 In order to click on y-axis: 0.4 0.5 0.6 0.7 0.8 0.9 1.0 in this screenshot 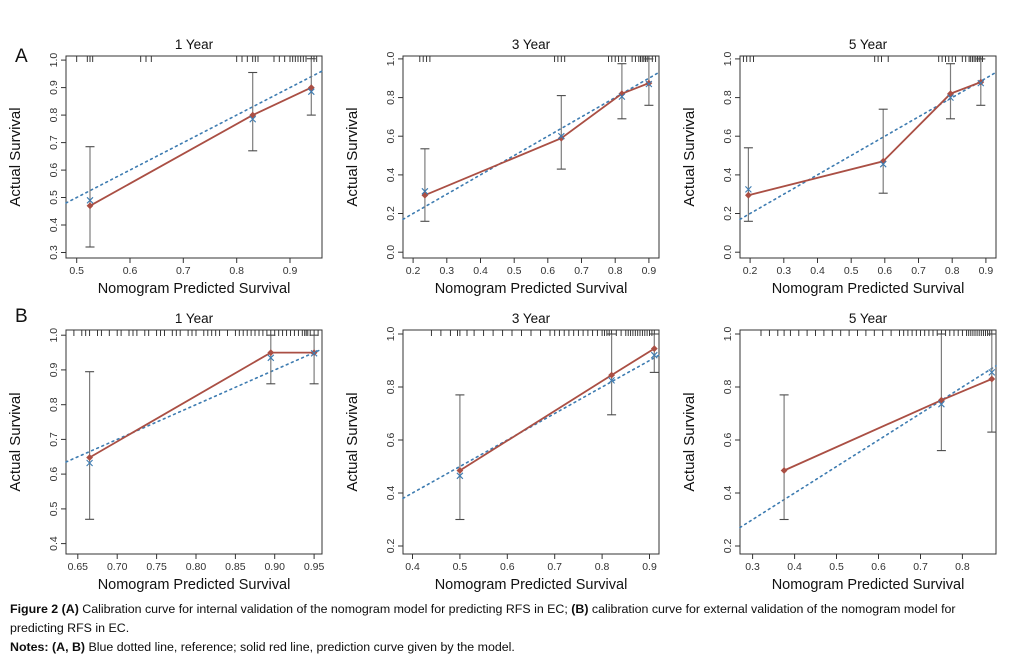, I will do `click(57, 439)`.